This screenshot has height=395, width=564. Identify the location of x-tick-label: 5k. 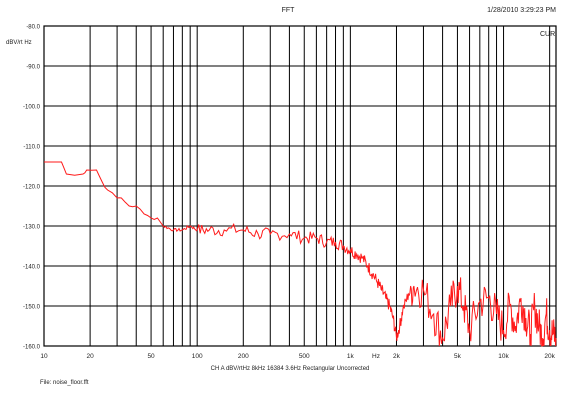
(458, 356).